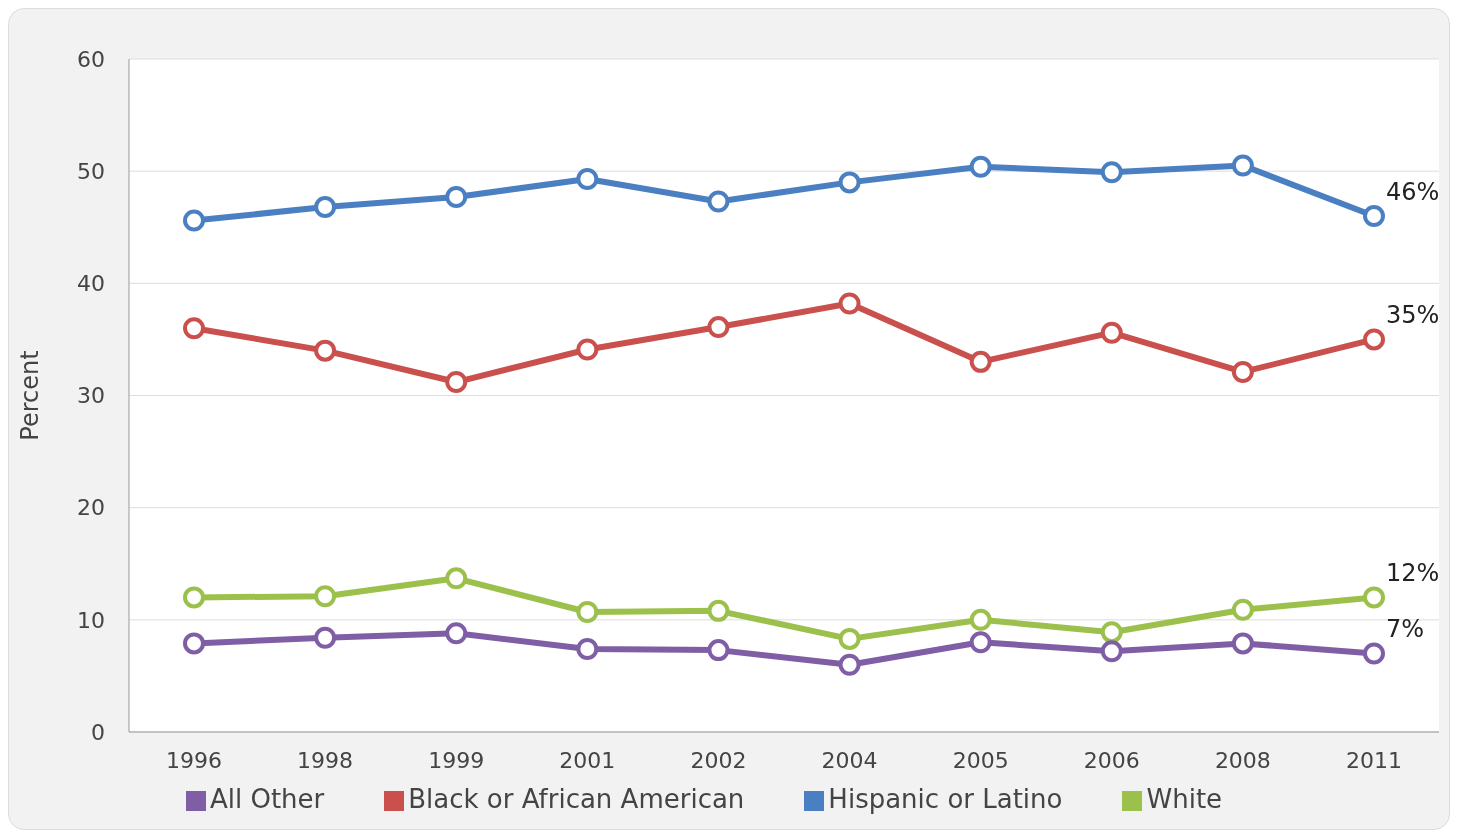 Image resolution: width=1464 pixels, height=837 pixels. What do you see at coordinates (325, 760) in the screenshot?
I see `x-tick-label: 1998` at bounding box center [325, 760].